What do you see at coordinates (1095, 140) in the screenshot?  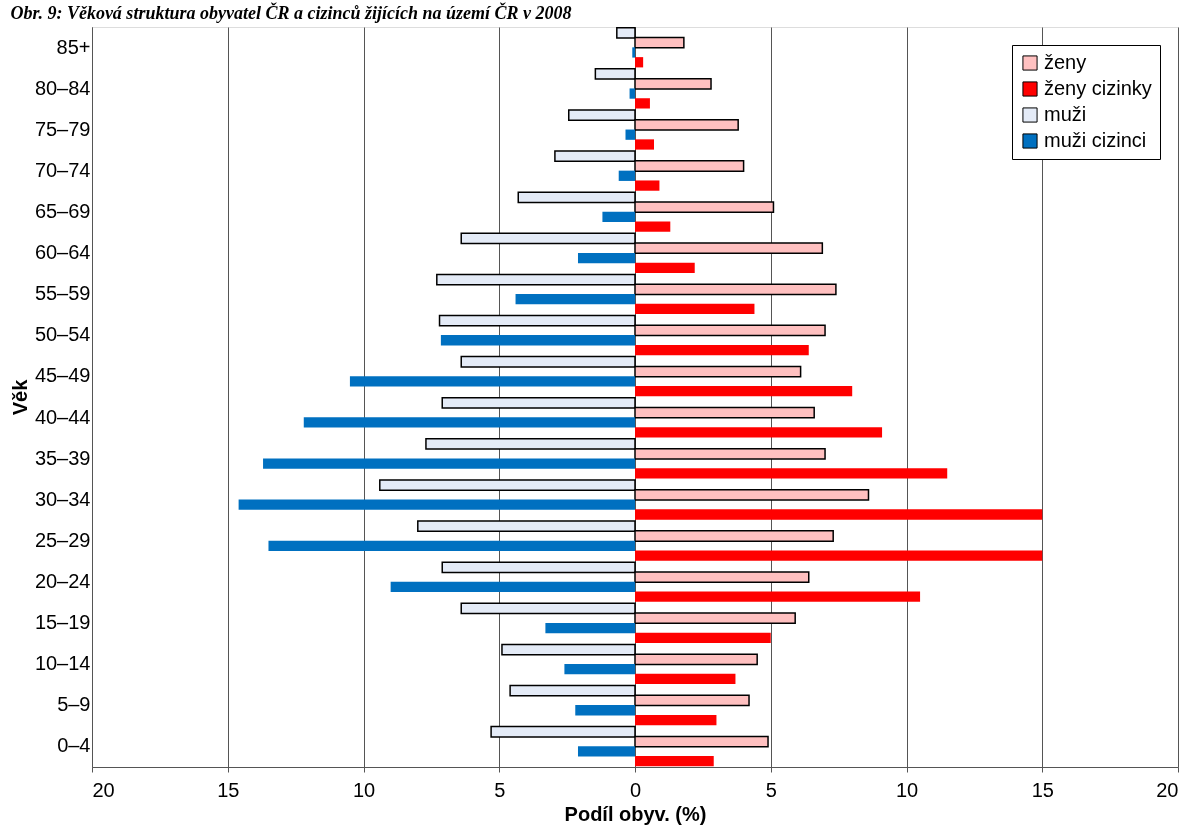 I see `legend-label: muži cizinci` at bounding box center [1095, 140].